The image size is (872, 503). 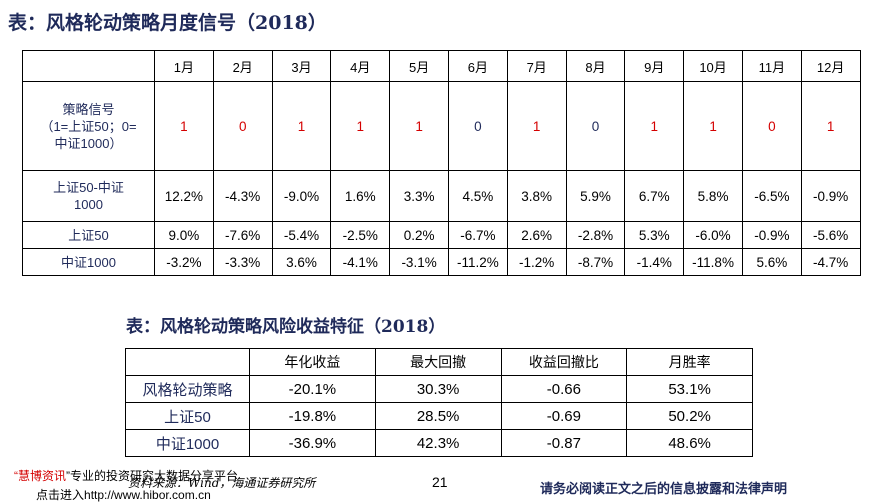 I want to click on source-text: 专业的投资研究大数据分享平台, so click(x=154, y=476).